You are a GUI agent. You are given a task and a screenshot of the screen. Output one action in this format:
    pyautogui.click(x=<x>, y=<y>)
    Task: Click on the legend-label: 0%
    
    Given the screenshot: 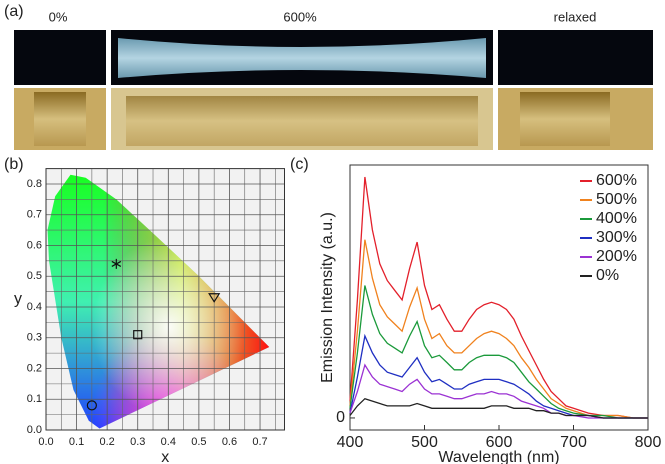 What is the action you would take?
    pyautogui.click(x=607, y=275)
    